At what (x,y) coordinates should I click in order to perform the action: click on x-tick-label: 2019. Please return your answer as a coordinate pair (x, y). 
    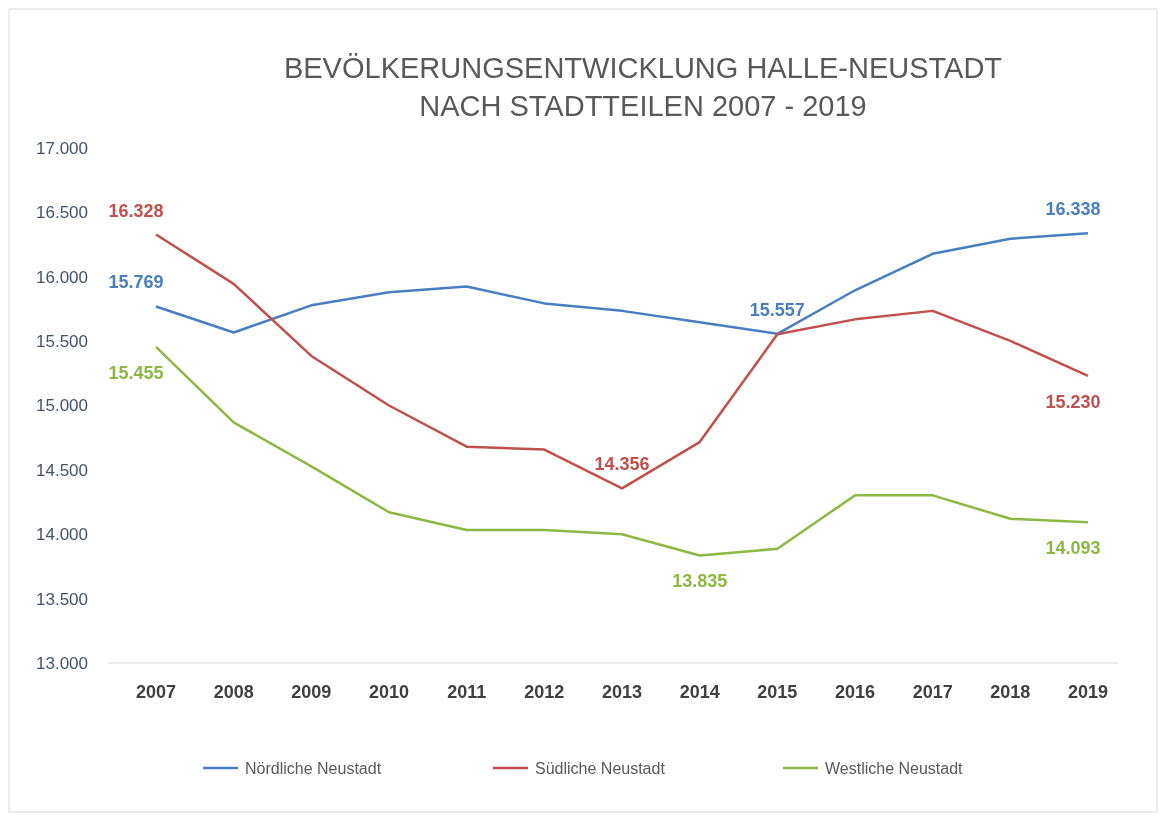
    Looking at the image, I should click on (1088, 692).